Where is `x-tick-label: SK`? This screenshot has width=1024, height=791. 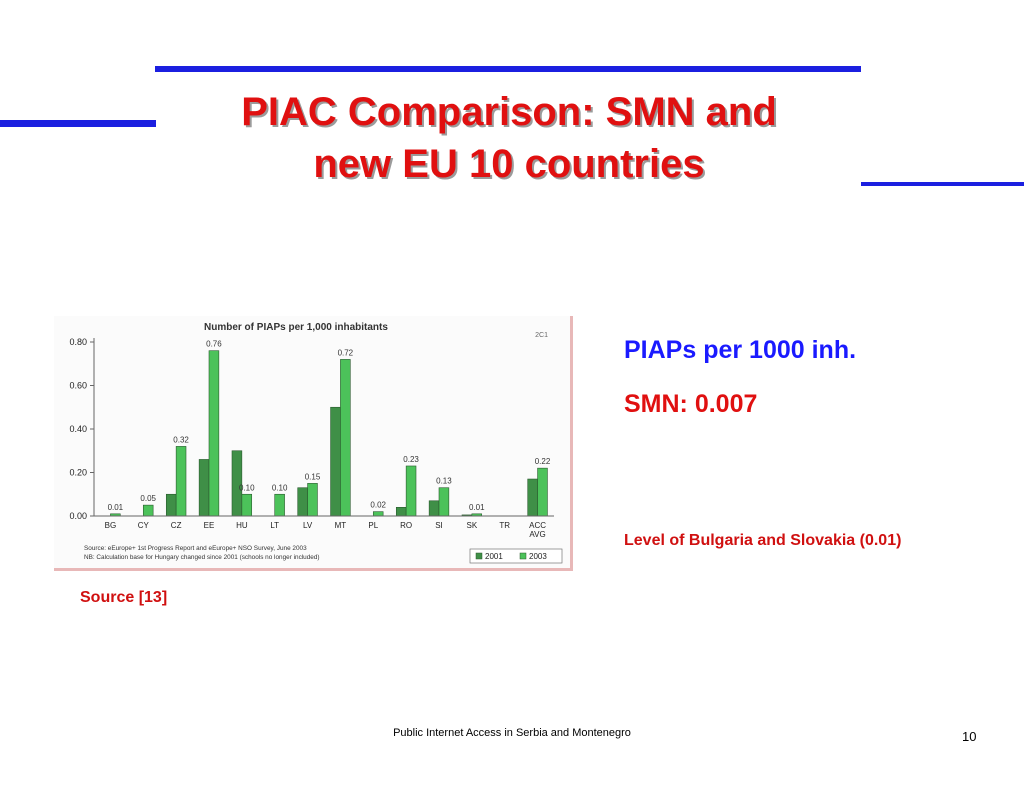
x-tick-label: SK is located at coordinates (472, 525).